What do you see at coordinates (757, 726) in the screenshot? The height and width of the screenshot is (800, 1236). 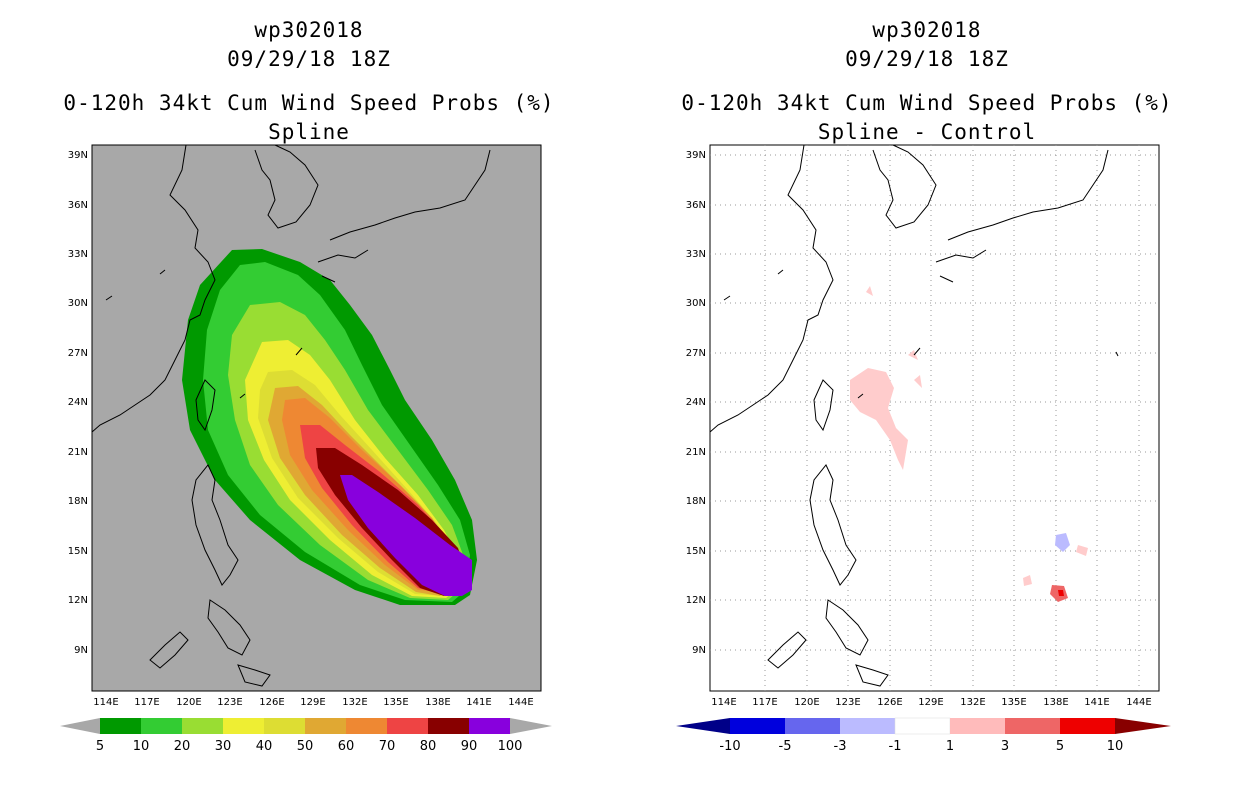 I see `colorbar-bin-m10-m5` at bounding box center [757, 726].